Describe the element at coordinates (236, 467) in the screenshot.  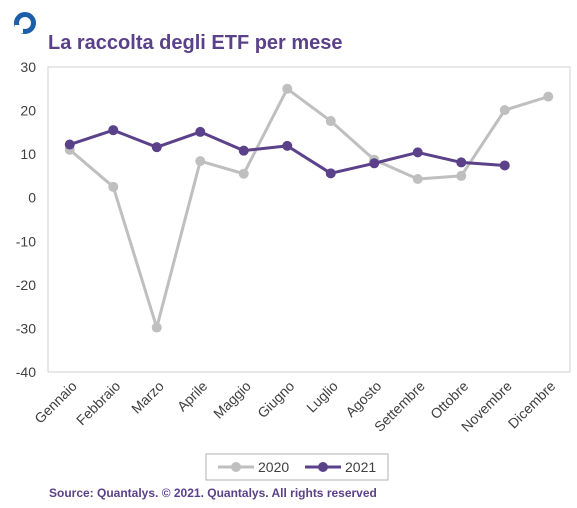
I see `legend-marker-2020` at that location.